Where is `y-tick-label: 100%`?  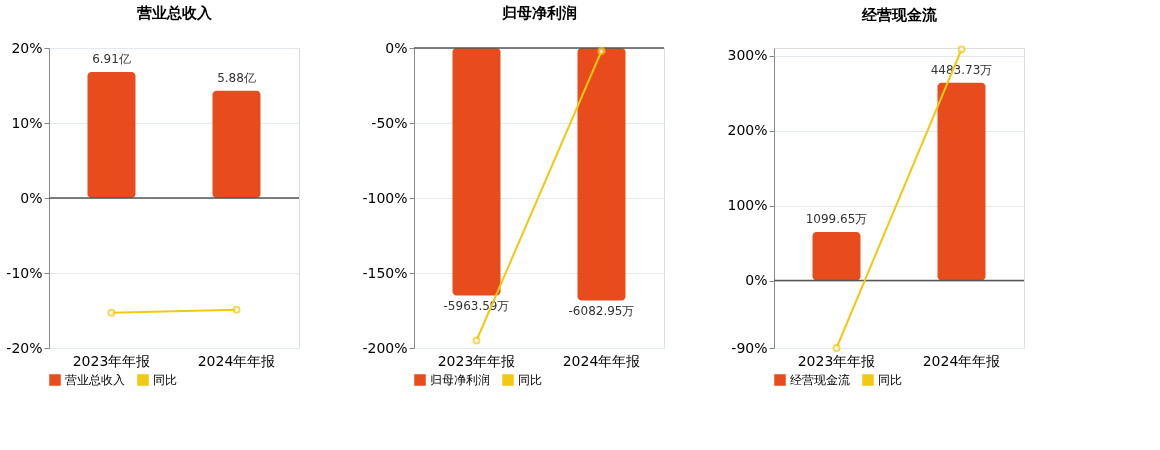
y-tick-label: 100% is located at coordinates (747, 205).